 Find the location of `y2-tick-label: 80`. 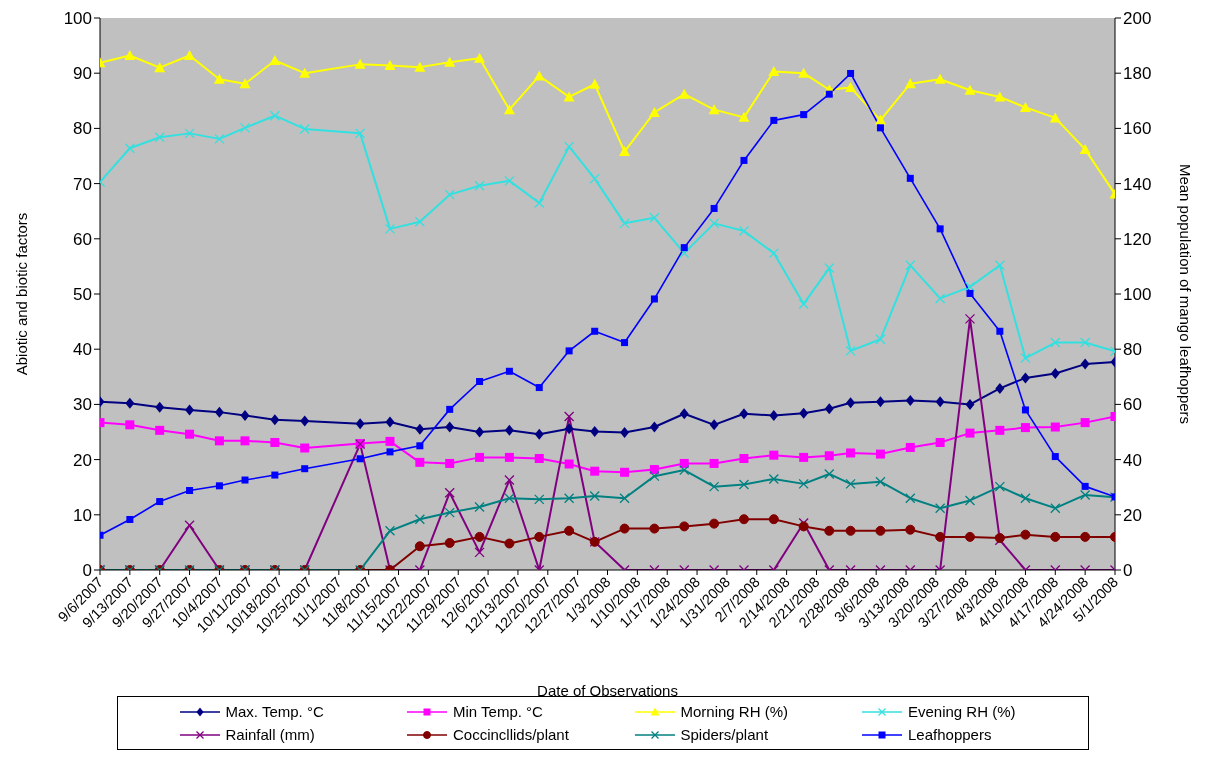

y2-tick-label: 80 is located at coordinates (1132, 350).